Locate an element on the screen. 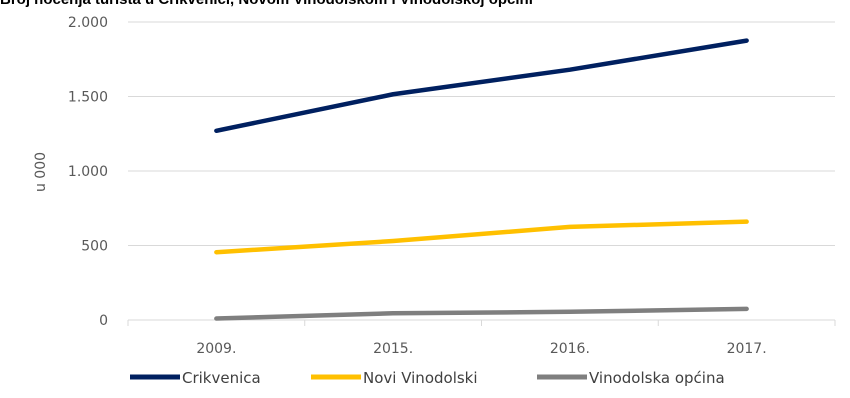 The width and height of the screenshot is (850, 398). y-tick-label-3: 1.500 is located at coordinates (88, 98).